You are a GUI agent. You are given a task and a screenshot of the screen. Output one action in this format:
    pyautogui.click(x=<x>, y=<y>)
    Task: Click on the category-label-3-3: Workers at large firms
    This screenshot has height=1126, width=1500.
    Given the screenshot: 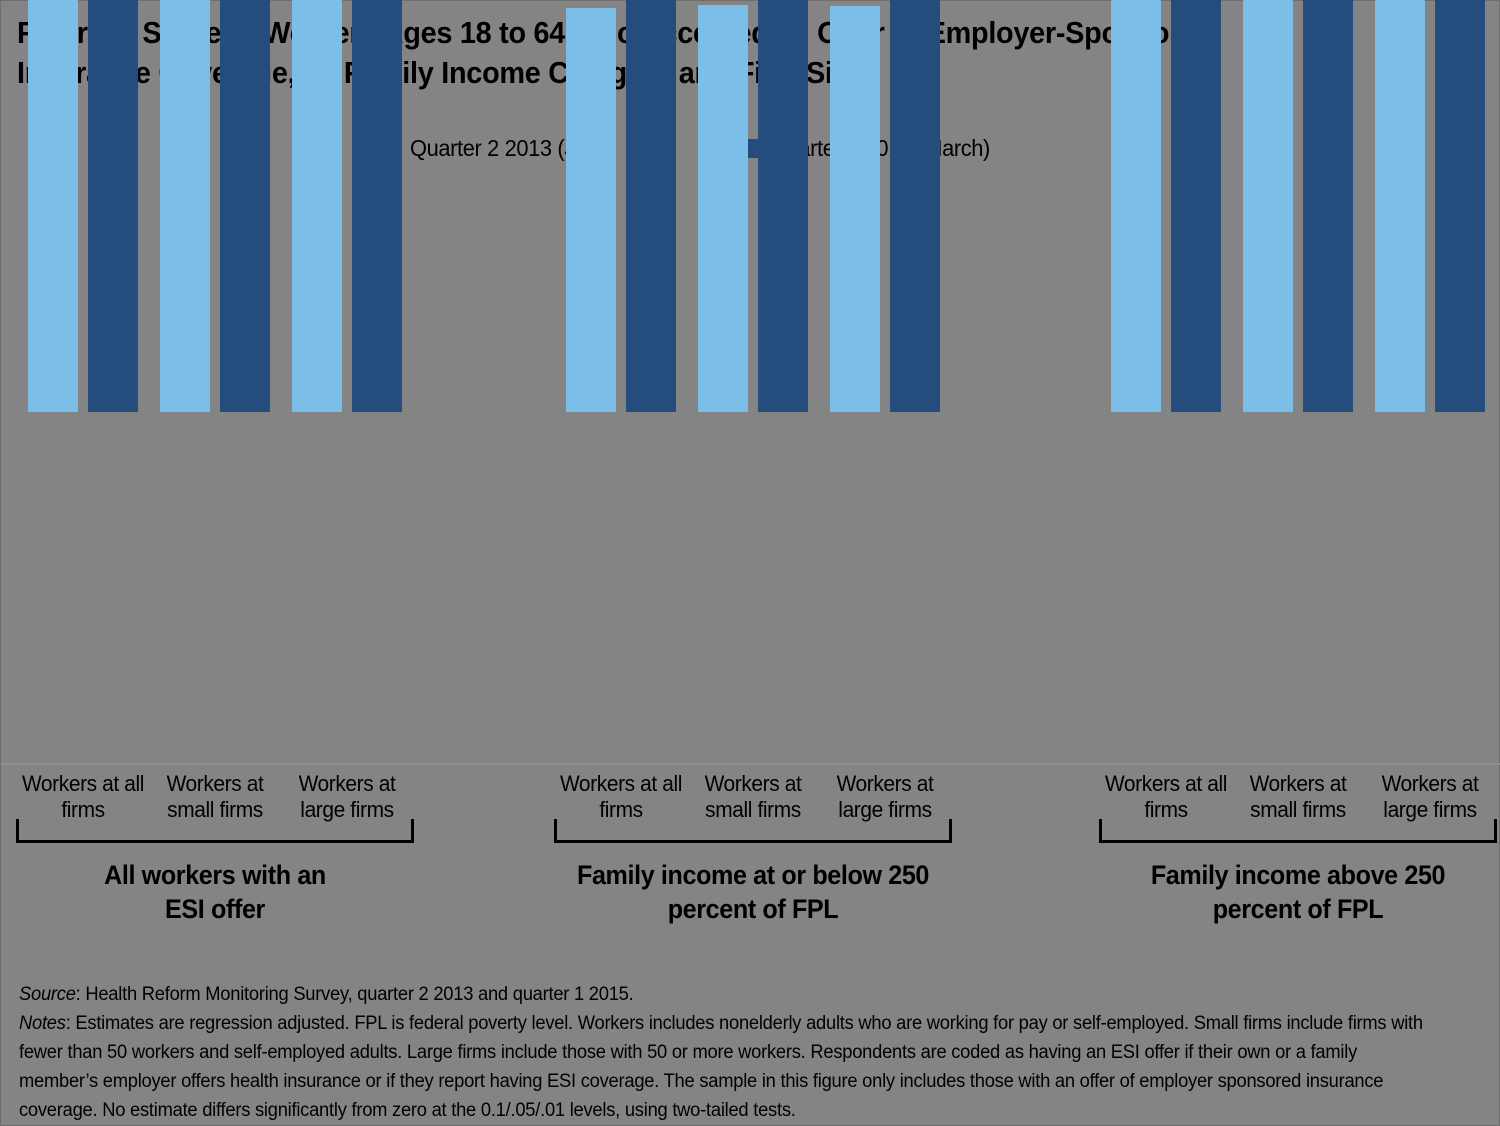 What is the action you would take?
    pyautogui.click(x=1430, y=796)
    